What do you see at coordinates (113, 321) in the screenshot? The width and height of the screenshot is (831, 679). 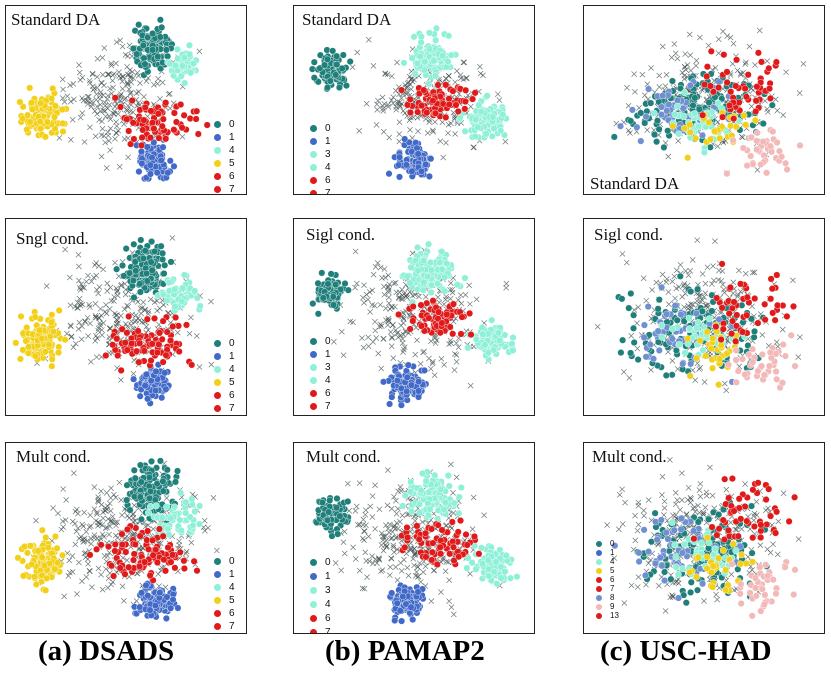 I see `scatter-dsads-single` at bounding box center [113, 321].